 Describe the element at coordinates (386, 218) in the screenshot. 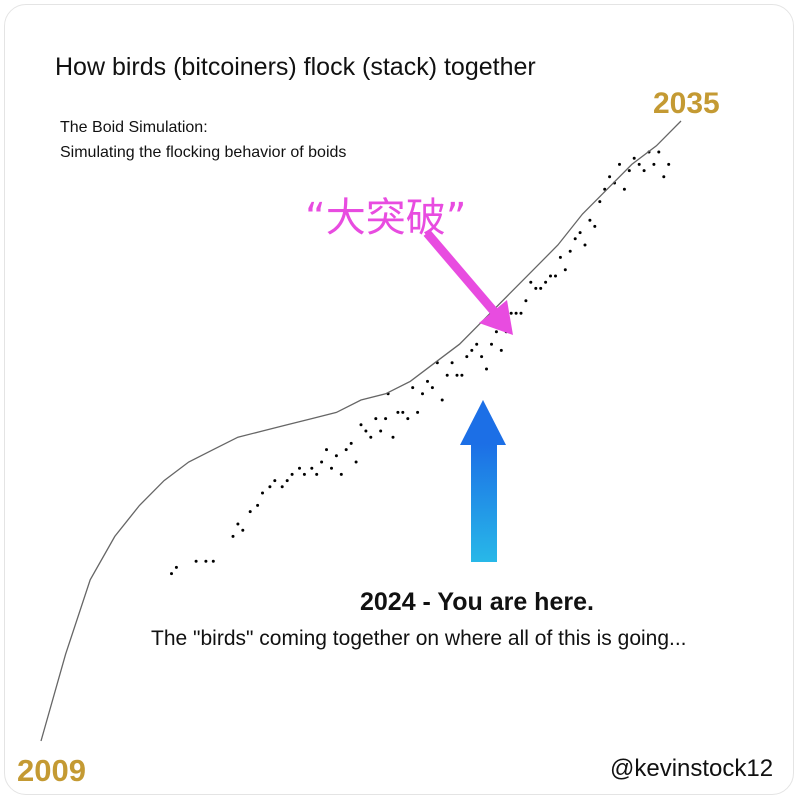

I see `breakout-label: “大突破”` at that location.